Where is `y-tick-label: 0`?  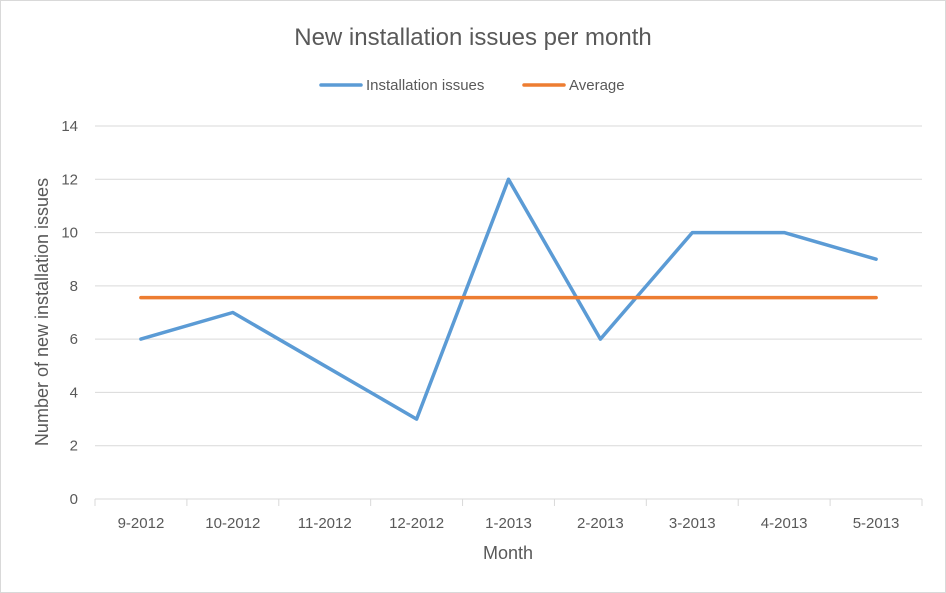 y-tick-label: 0 is located at coordinates (74, 499).